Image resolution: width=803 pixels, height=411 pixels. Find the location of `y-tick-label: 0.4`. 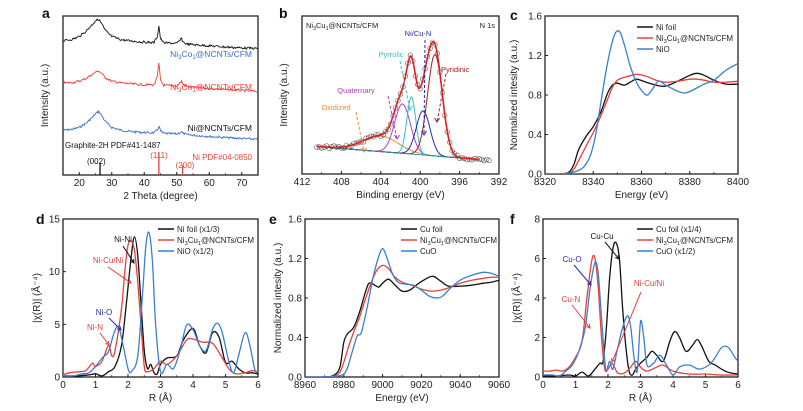

y-tick-label: 0.4 is located at coordinates (535, 135).